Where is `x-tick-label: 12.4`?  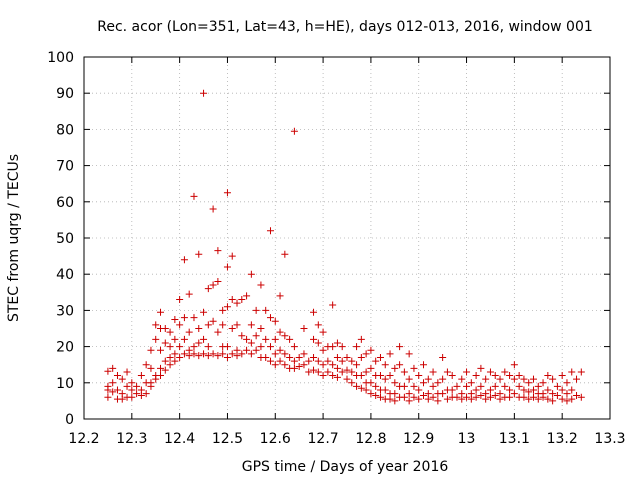 x-tick-label: 12.4 is located at coordinates (179, 439).